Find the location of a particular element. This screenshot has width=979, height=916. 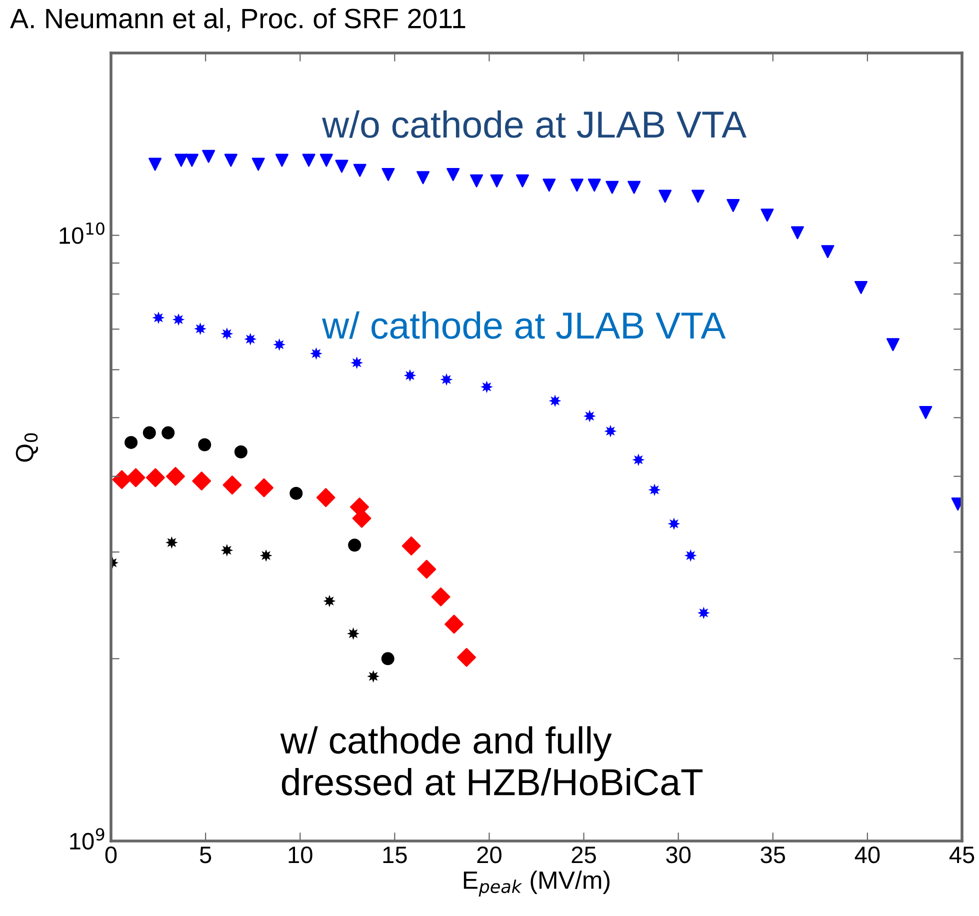

chart-title: A. Neumann et al, Proc. of SRF 2011 is located at coordinates (238, 20).